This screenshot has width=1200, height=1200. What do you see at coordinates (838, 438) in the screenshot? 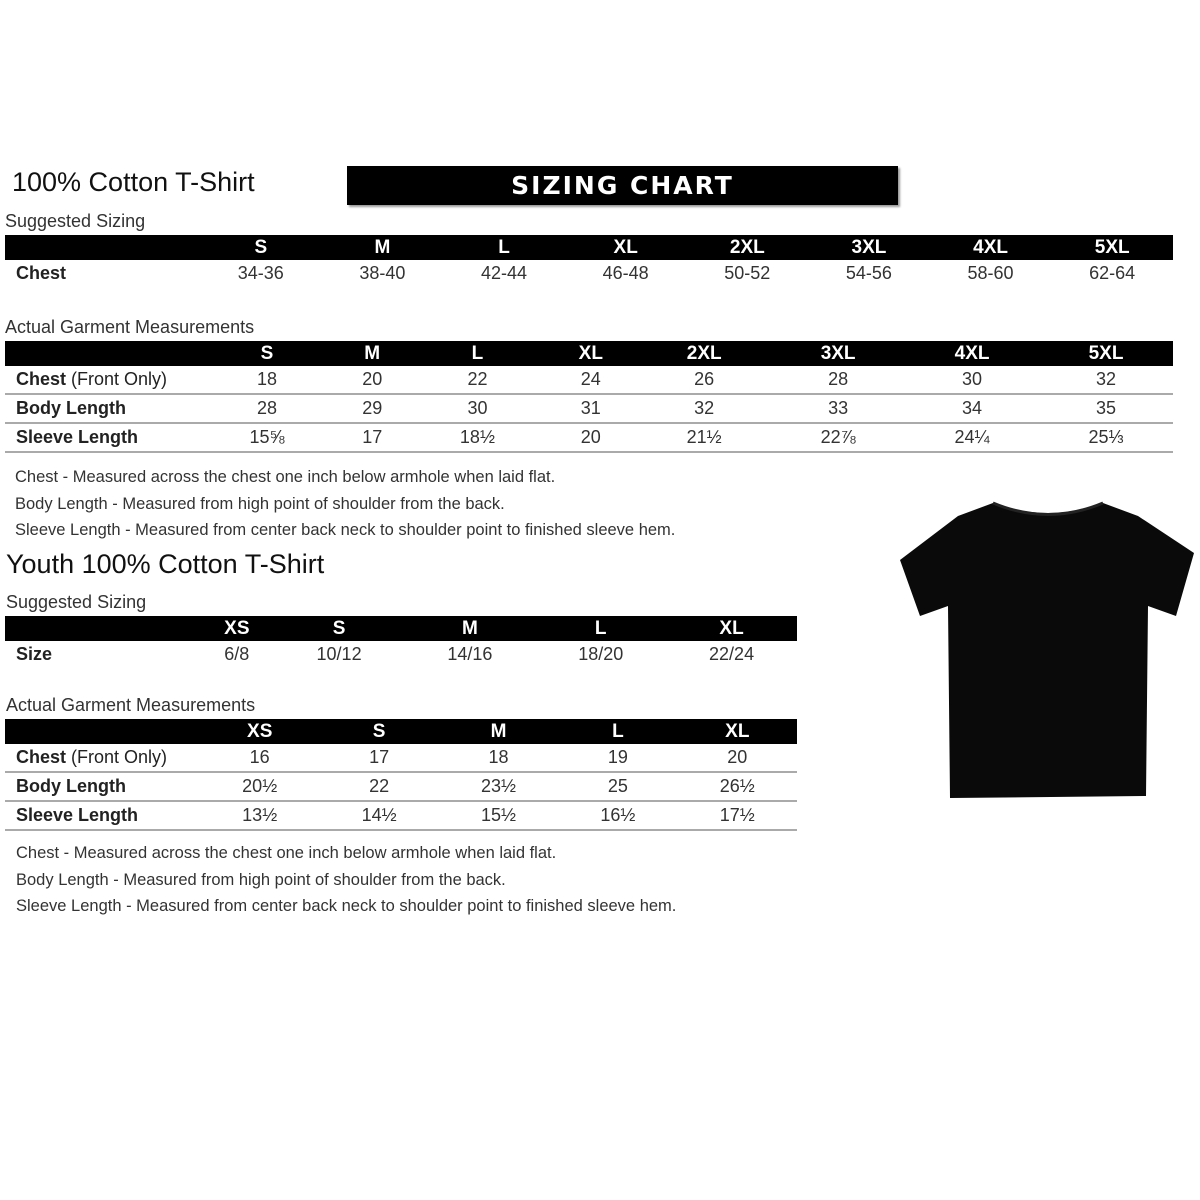
I see `cell-value: 22⅞` at bounding box center [838, 438].